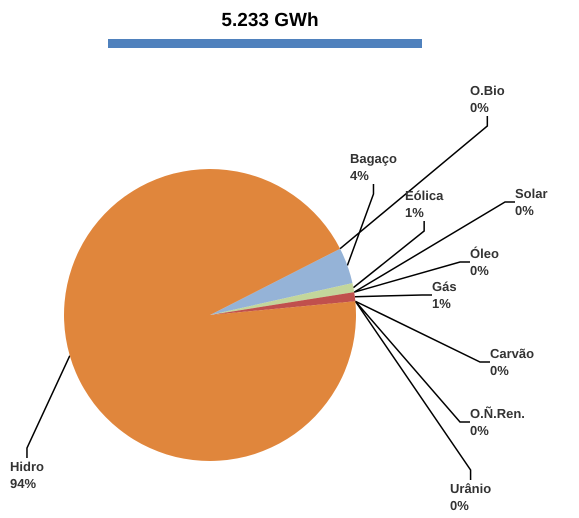 This screenshot has width=579, height=518. What do you see at coordinates (487, 90) in the screenshot?
I see `category-label: O.Bio` at bounding box center [487, 90].